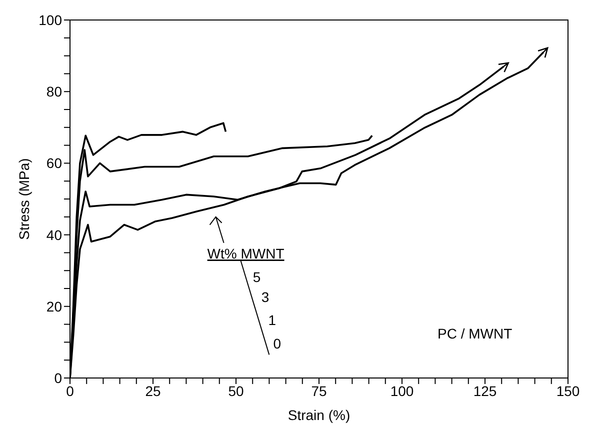 Image resolution: width=595 pixels, height=438 pixels. Describe the element at coordinates (277, 343) in the screenshot. I see `annotation: 0` at that location.